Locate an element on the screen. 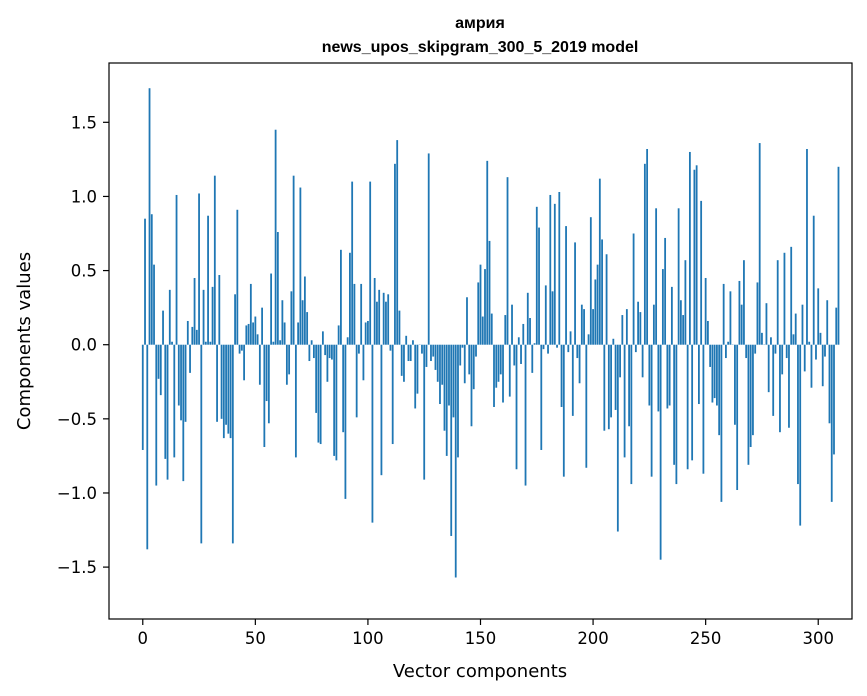 This screenshot has height=696, width=867. y-tick-label: −1.0 is located at coordinates (77, 493).